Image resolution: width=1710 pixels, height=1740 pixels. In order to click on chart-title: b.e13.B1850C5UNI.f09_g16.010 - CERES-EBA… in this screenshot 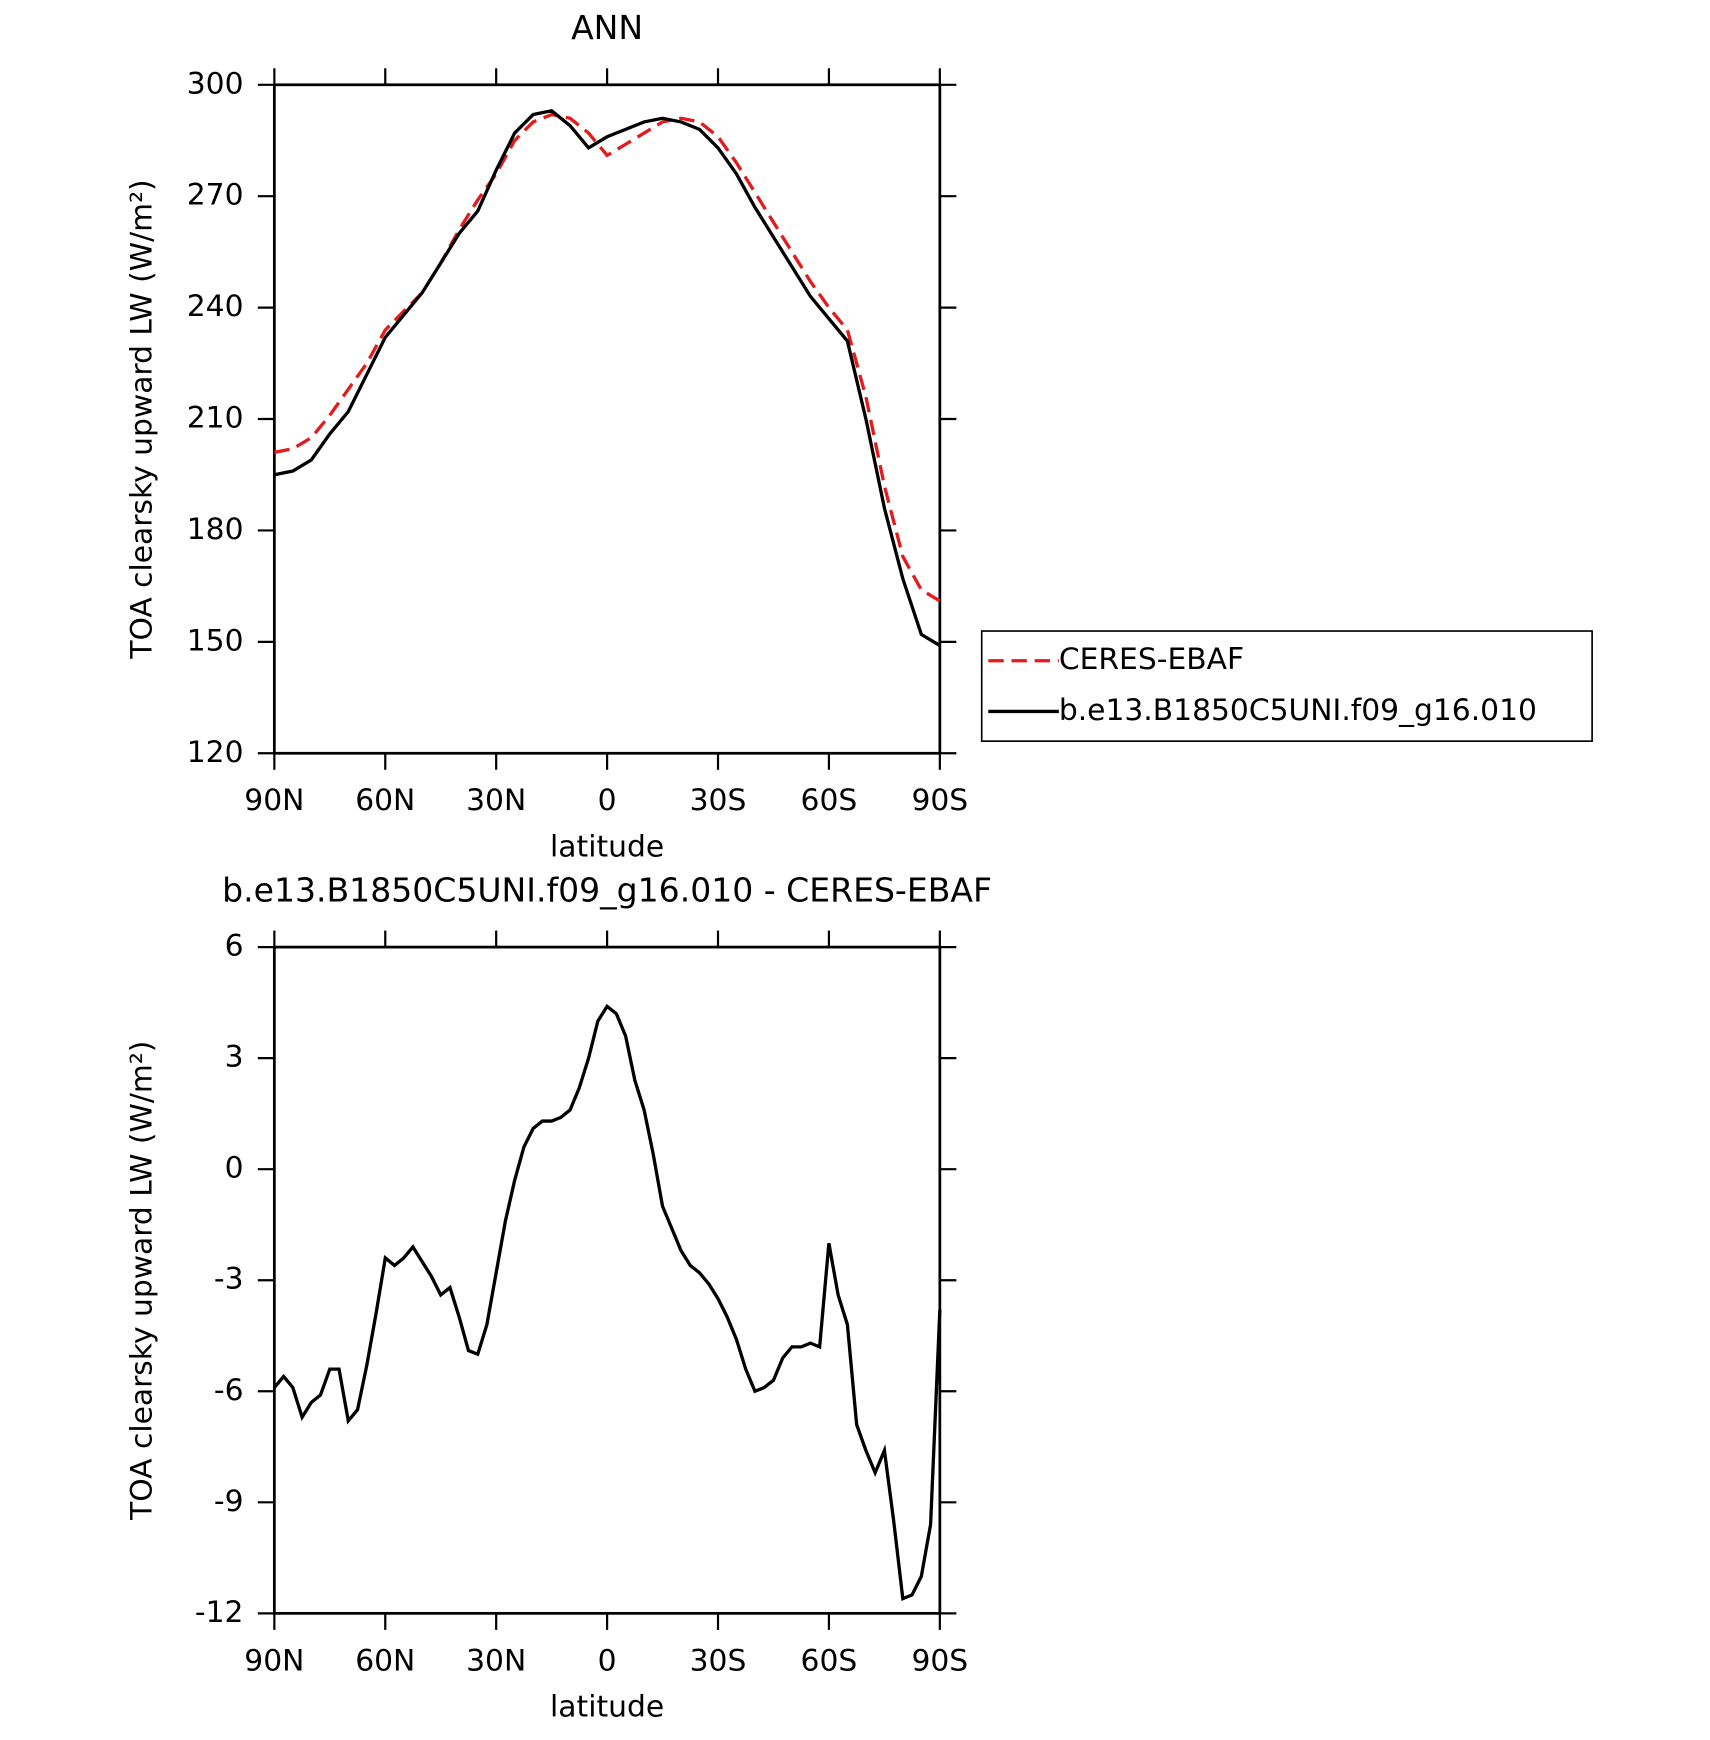, I will do `click(607, 890)`.